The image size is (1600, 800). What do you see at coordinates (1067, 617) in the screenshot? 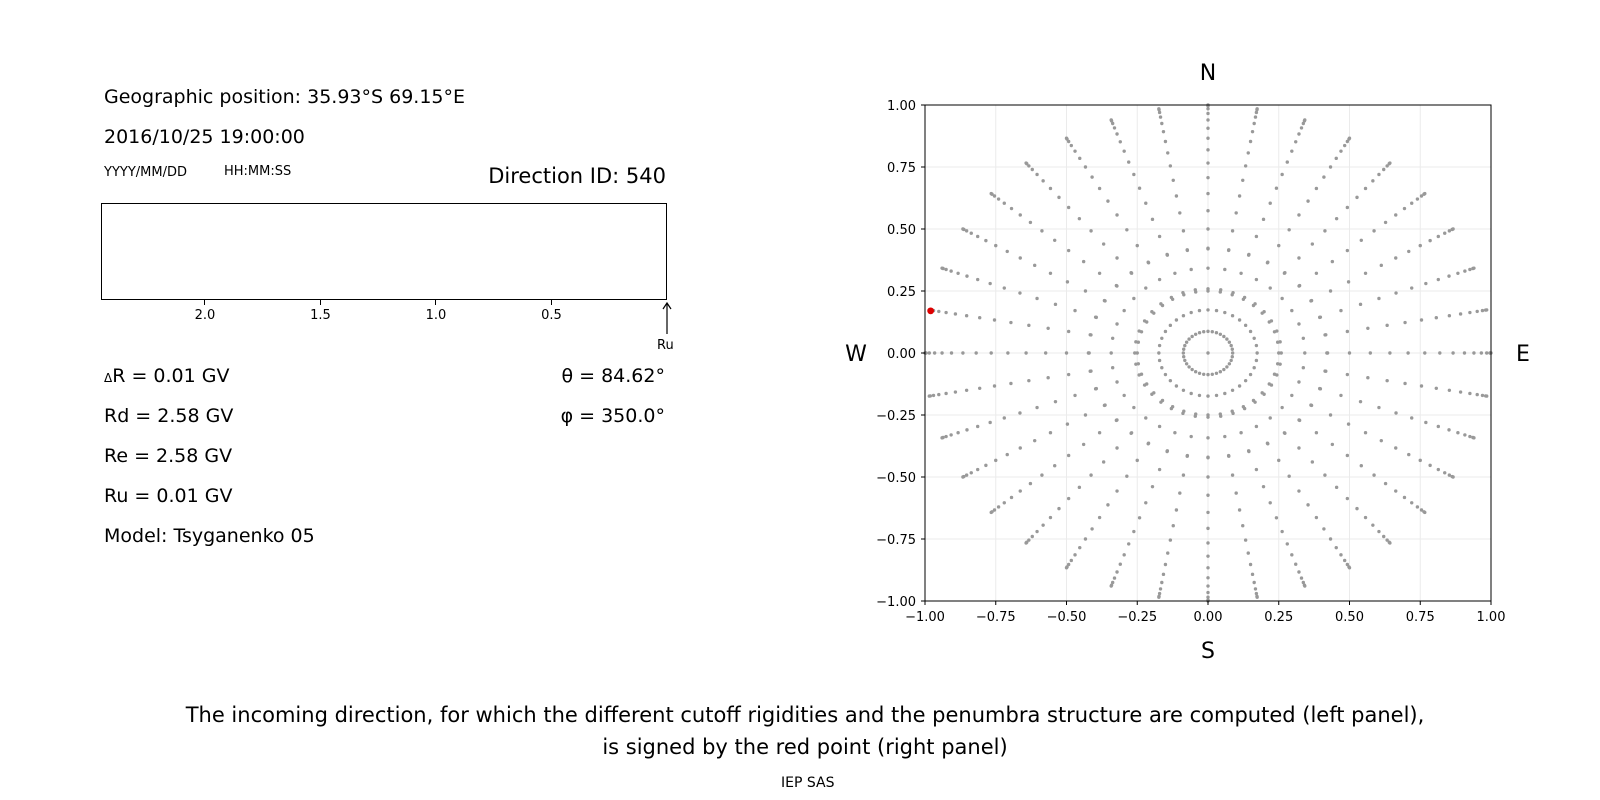
I see `x-tick-label: −0.50` at bounding box center [1067, 617].